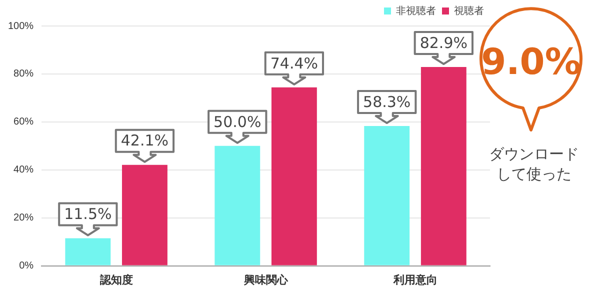 This screenshot has width=600, height=294. What do you see at coordinates (531, 62) in the screenshot?
I see `annotation: 9.0%` at bounding box center [531, 62].